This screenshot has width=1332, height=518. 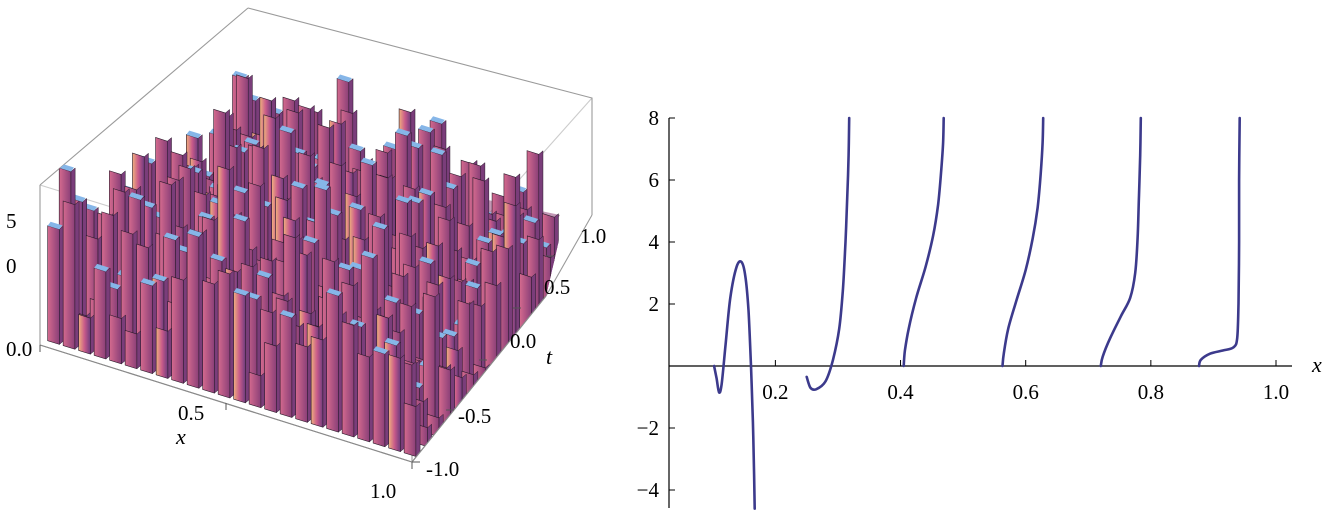 What do you see at coordinates (648, 428) in the screenshot?
I see `y-tick-label: −2` at bounding box center [648, 428].